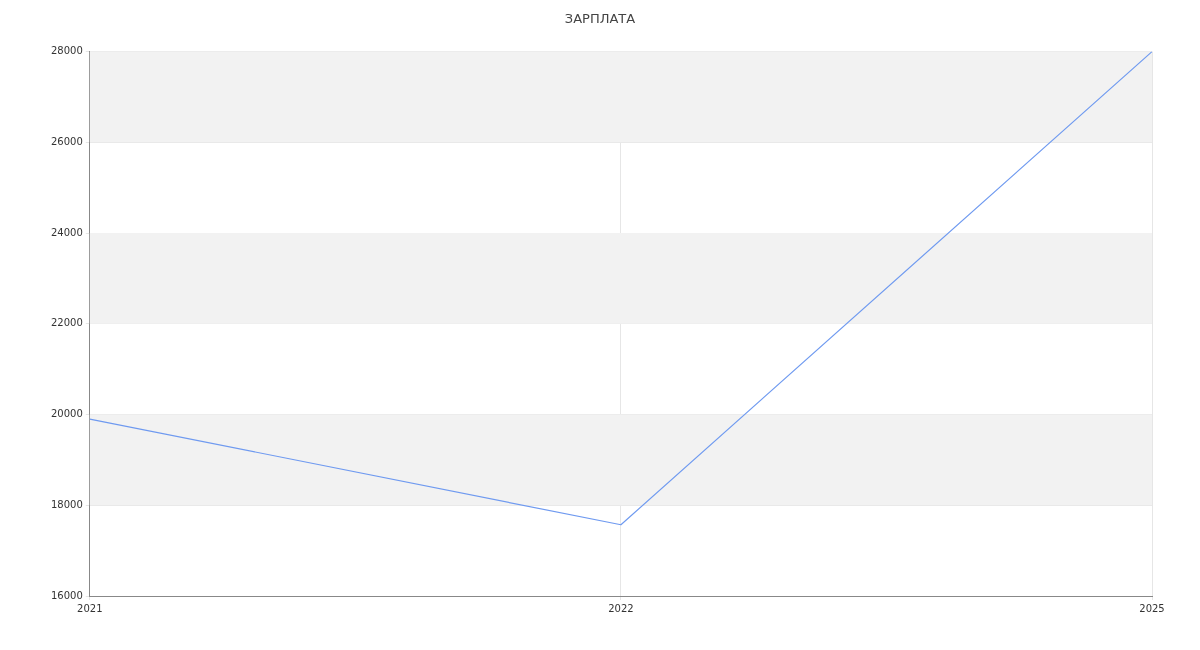  I want to click on y-tick-label: 18000, so click(67, 504).